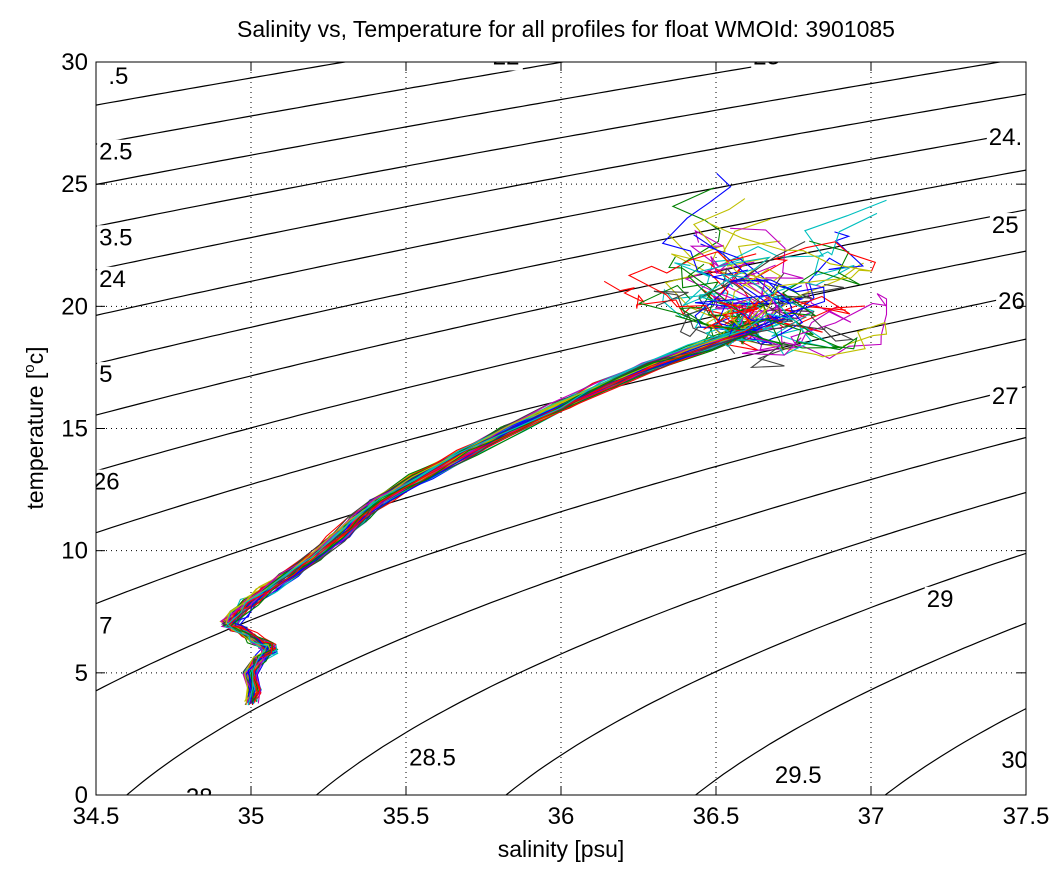 The image size is (1060, 871). What do you see at coordinates (35, 355) in the screenshot?
I see `y-axis-label-suffix: c]` at bounding box center [35, 355].